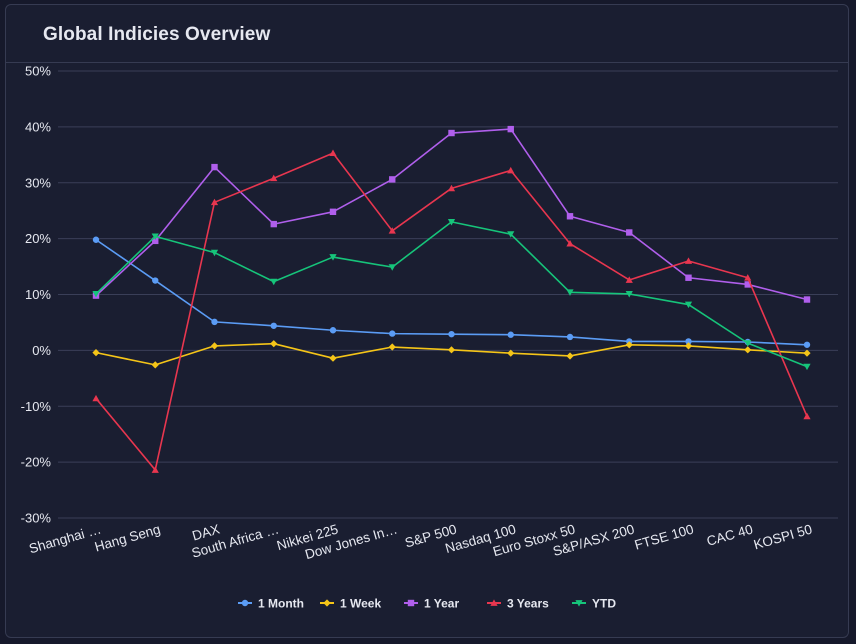  I want to click on y-tick-label: 30%, so click(38, 182).